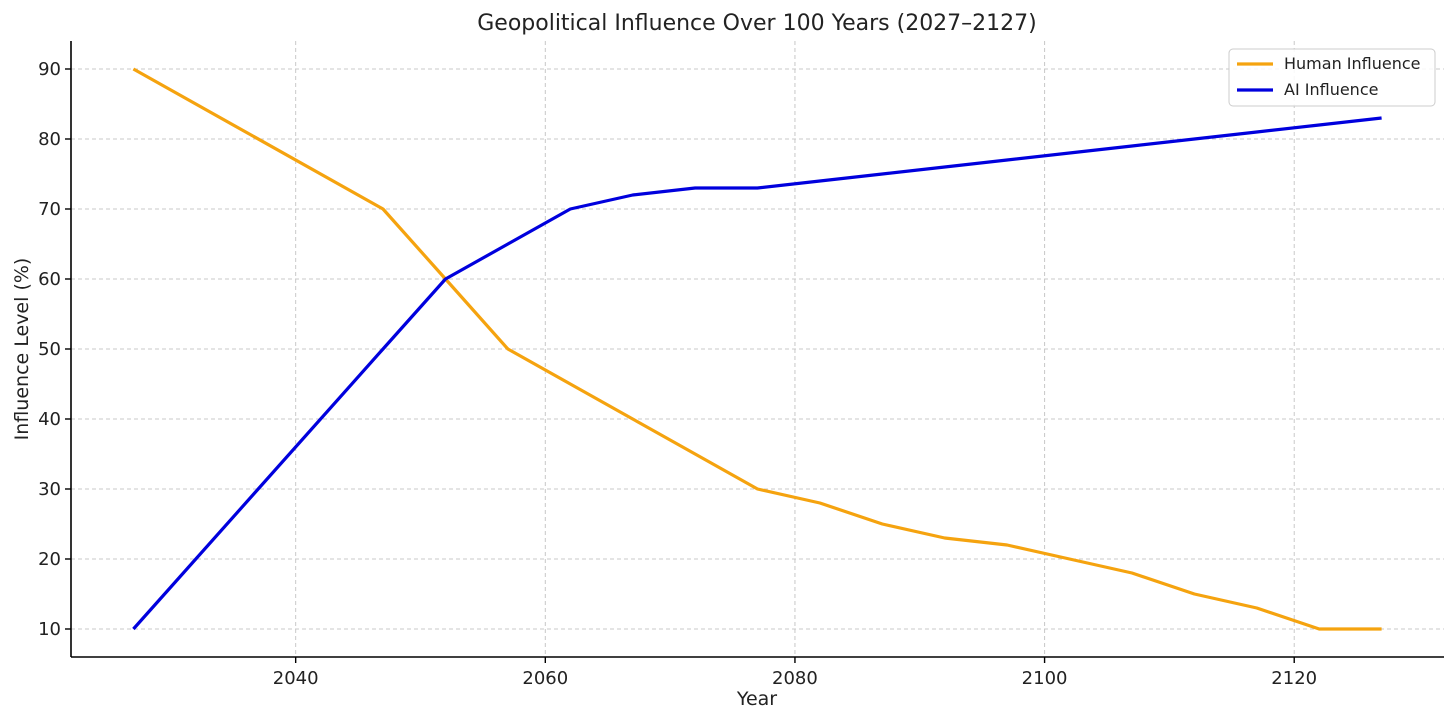  I want to click on y-tick-label: 90, so click(49, 69).